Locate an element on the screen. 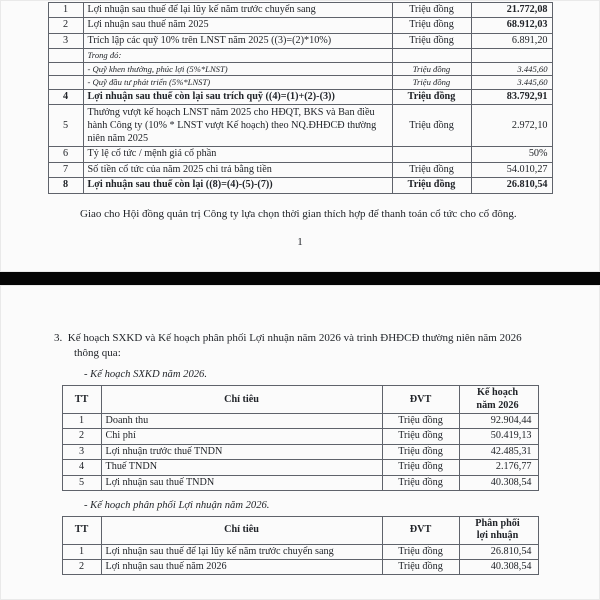  section-number: 3. is located at coordinates (58, 338).